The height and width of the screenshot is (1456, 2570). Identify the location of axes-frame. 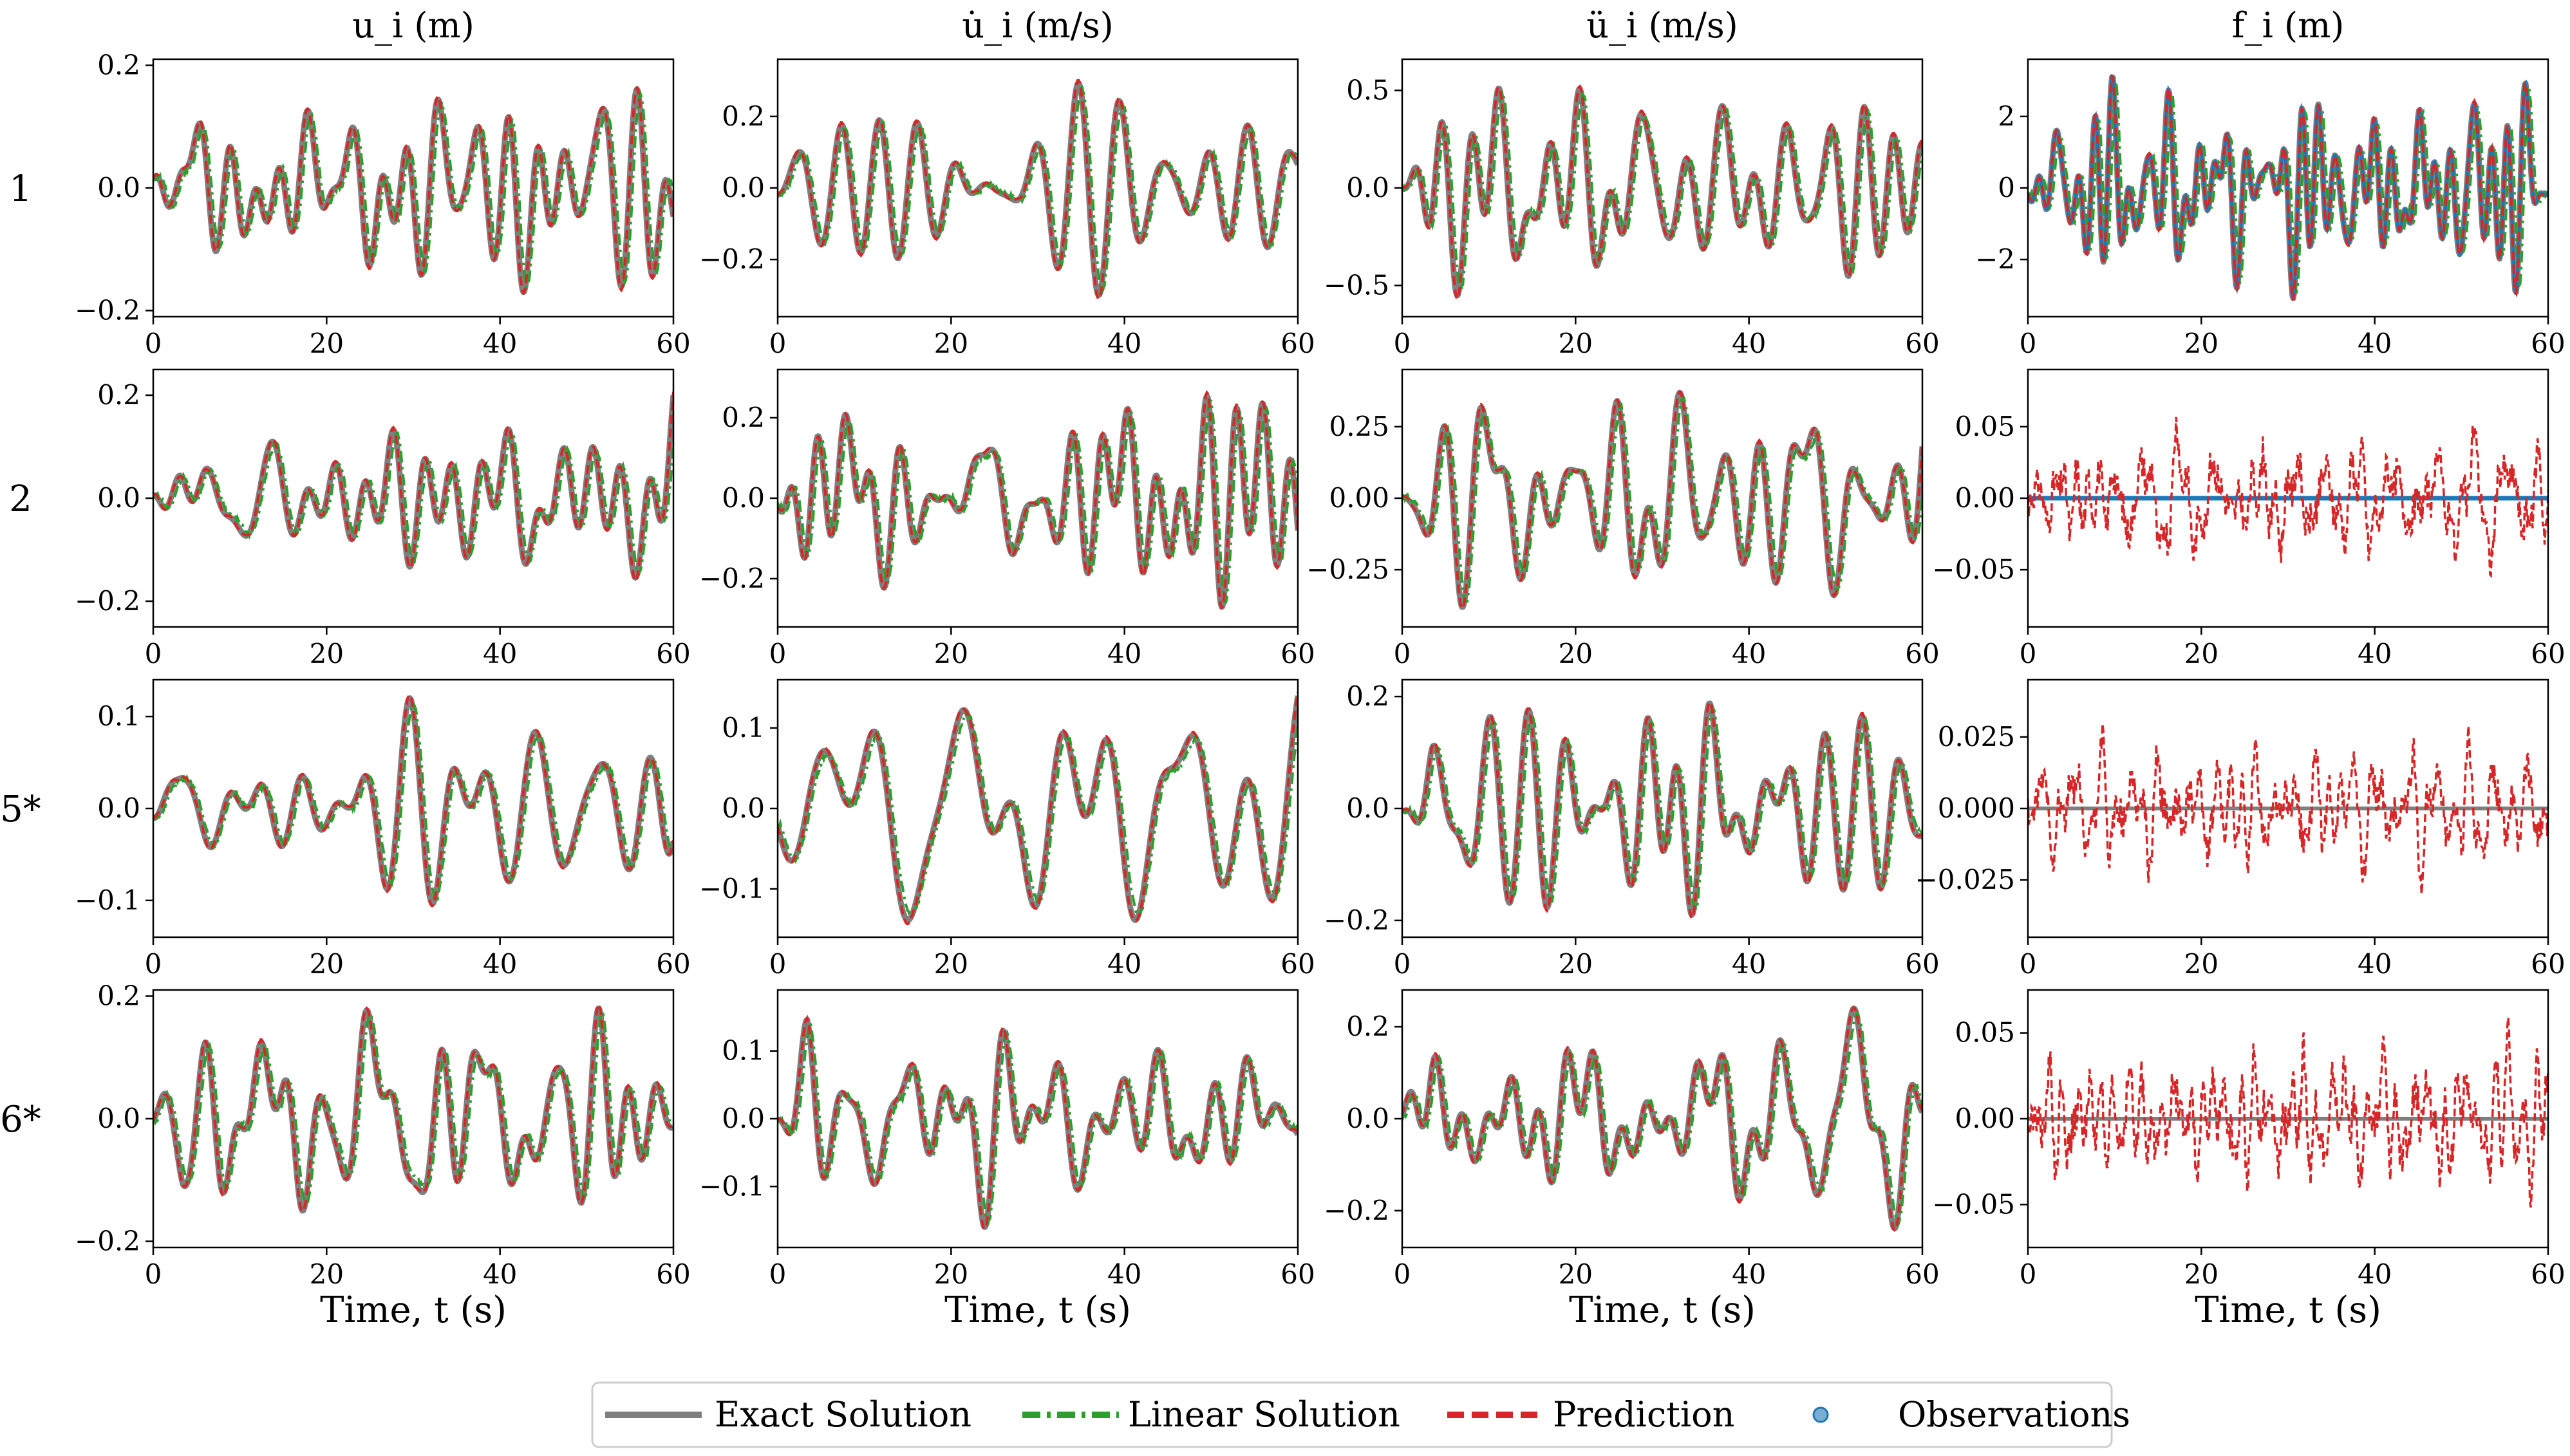
(1662, 1119).